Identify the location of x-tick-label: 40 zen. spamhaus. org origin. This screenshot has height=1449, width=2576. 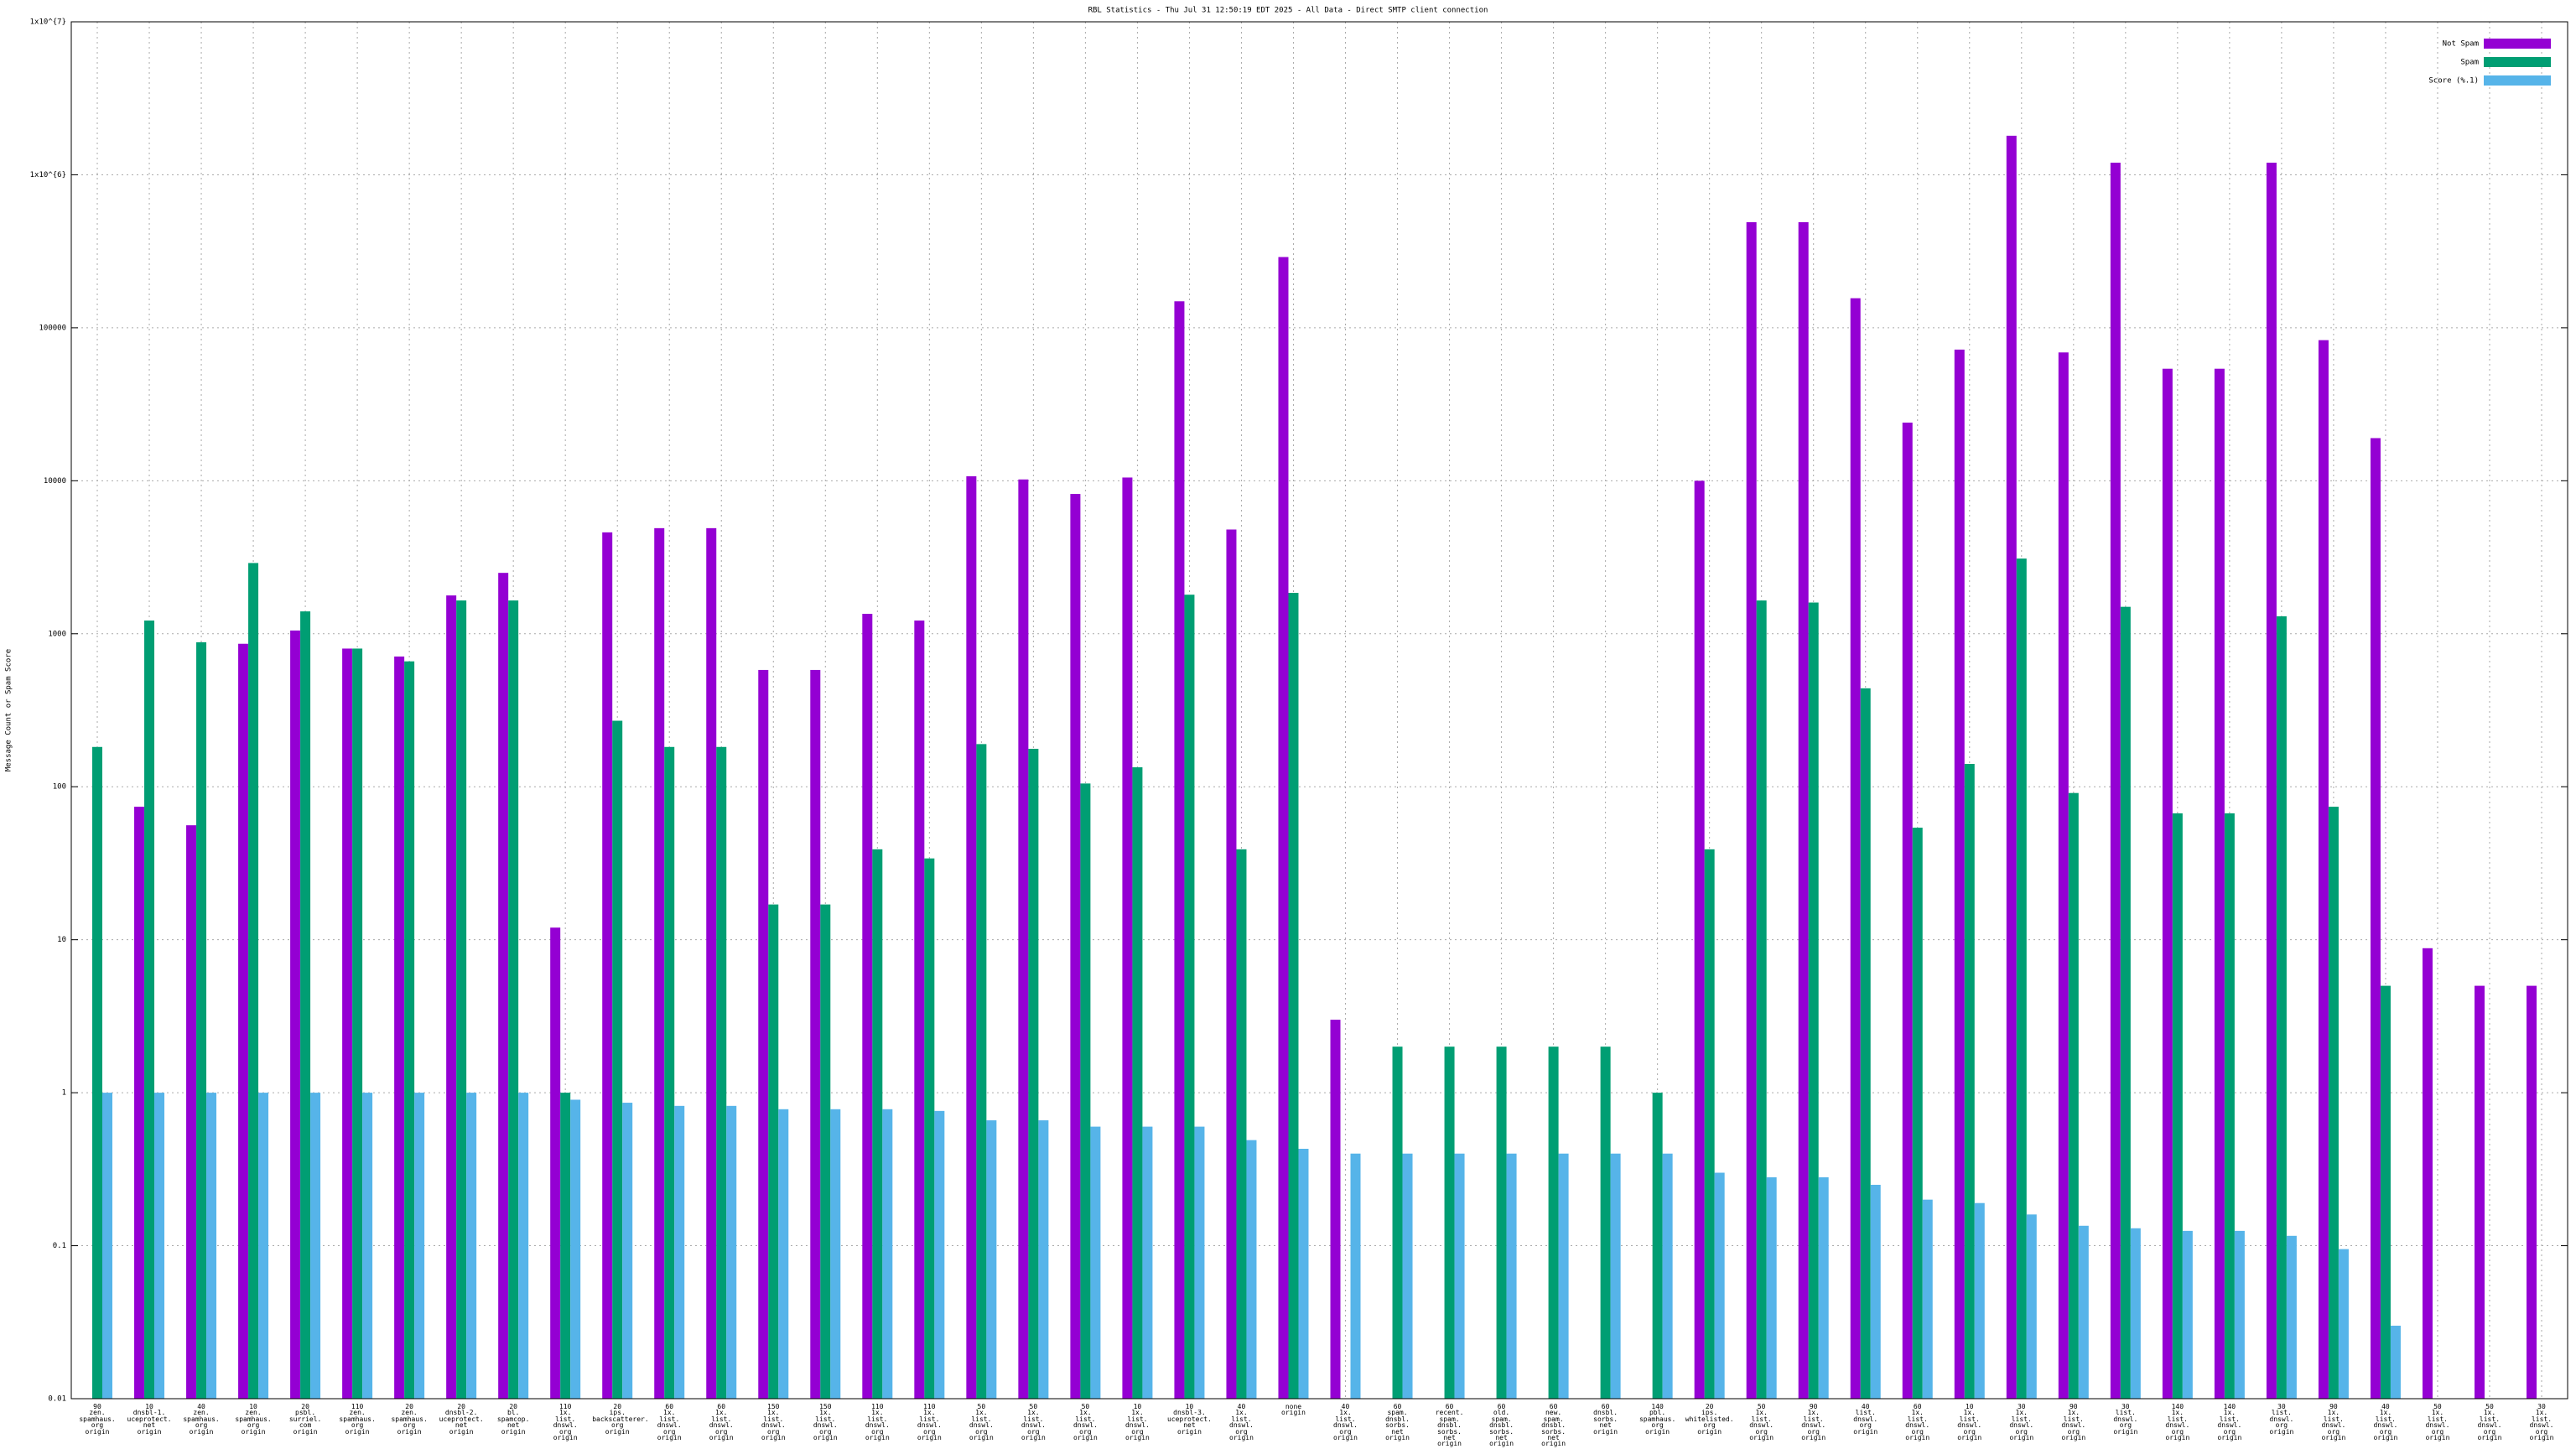
(201, 1419).